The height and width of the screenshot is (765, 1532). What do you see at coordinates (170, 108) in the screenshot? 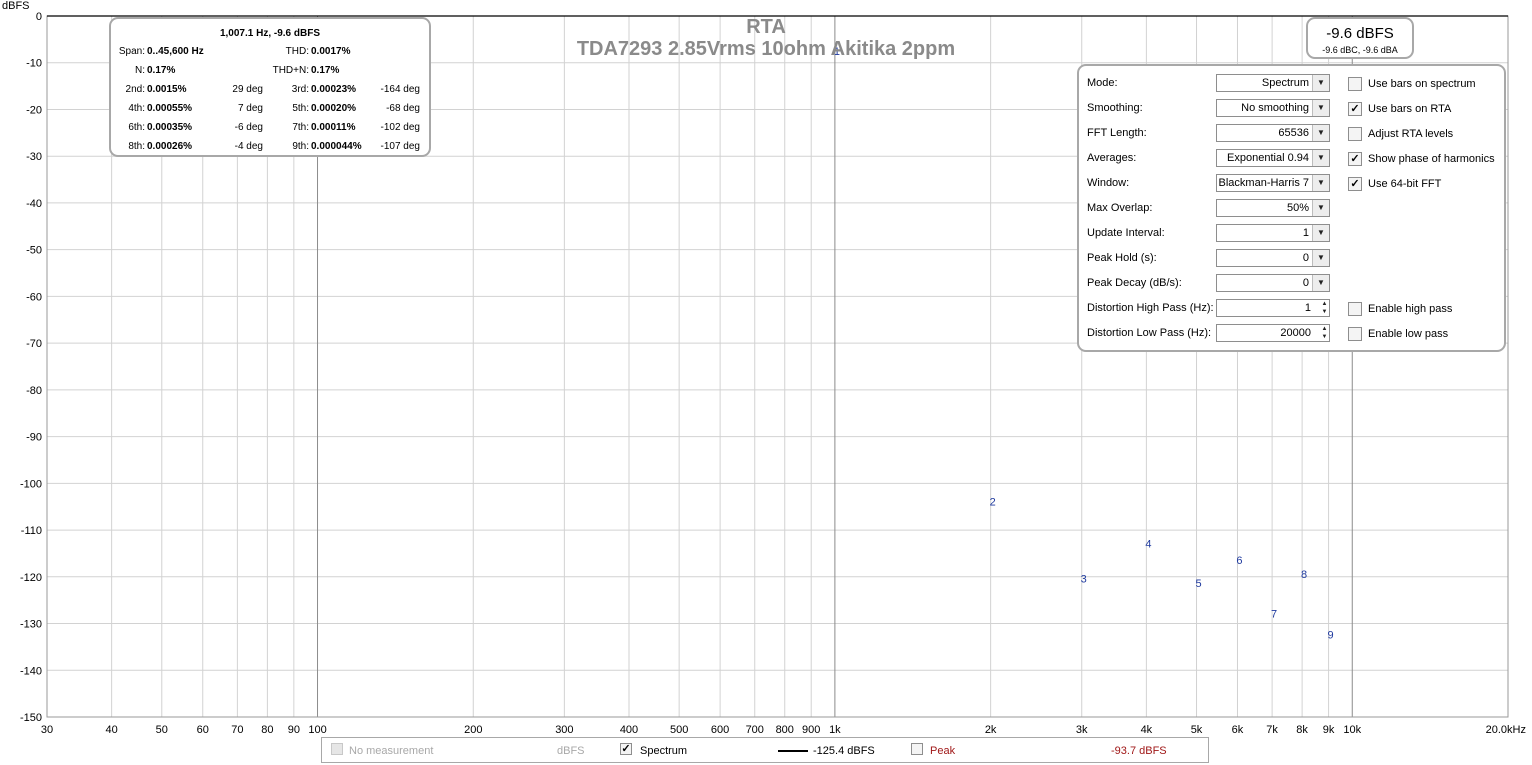
I see `harmonic-value: 0.00055%` at bounding box center [170, 108].